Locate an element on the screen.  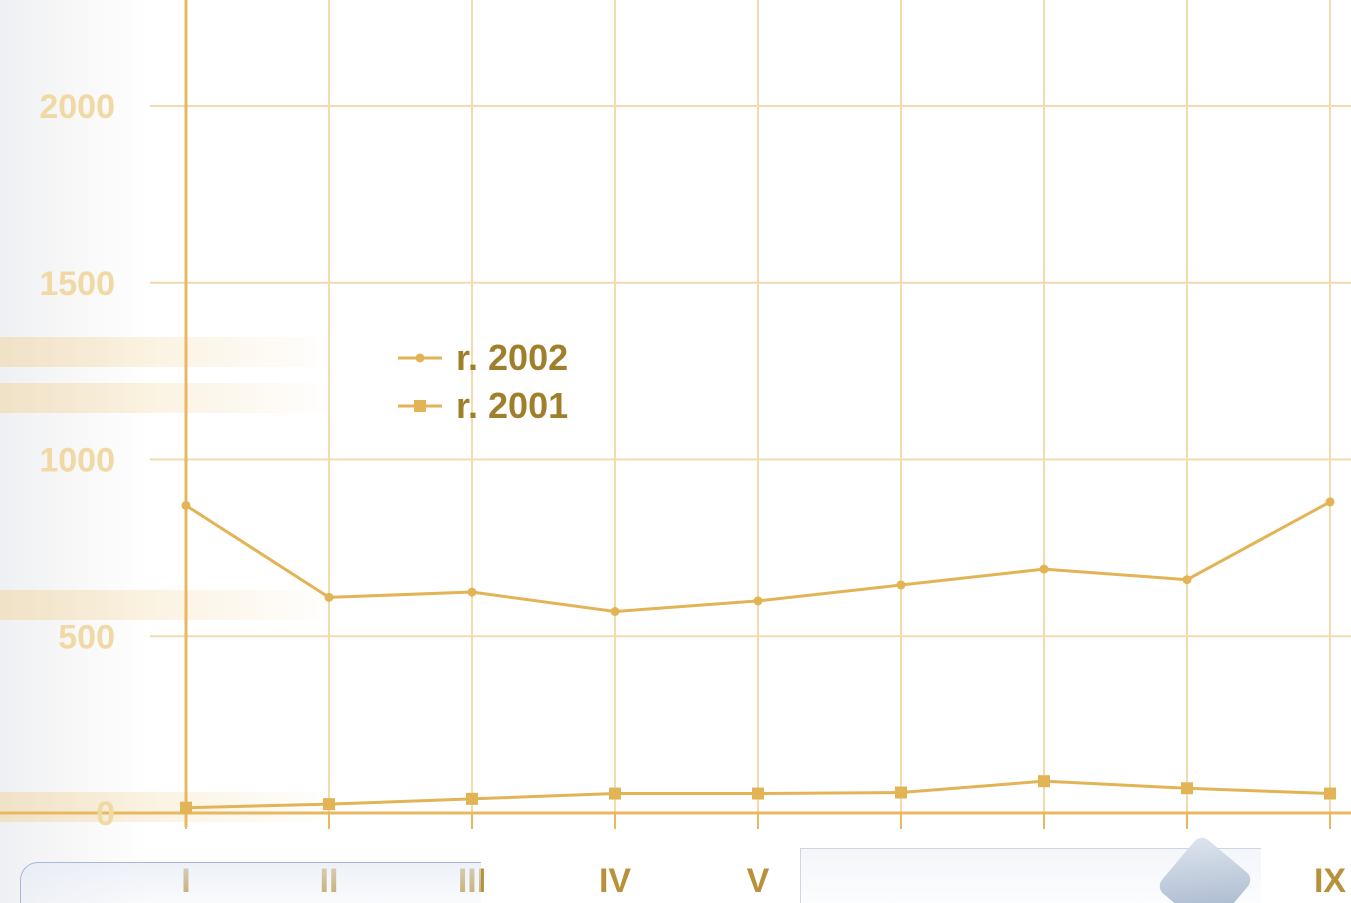
x-tick-label: IV is located at coordinates (615, 881).